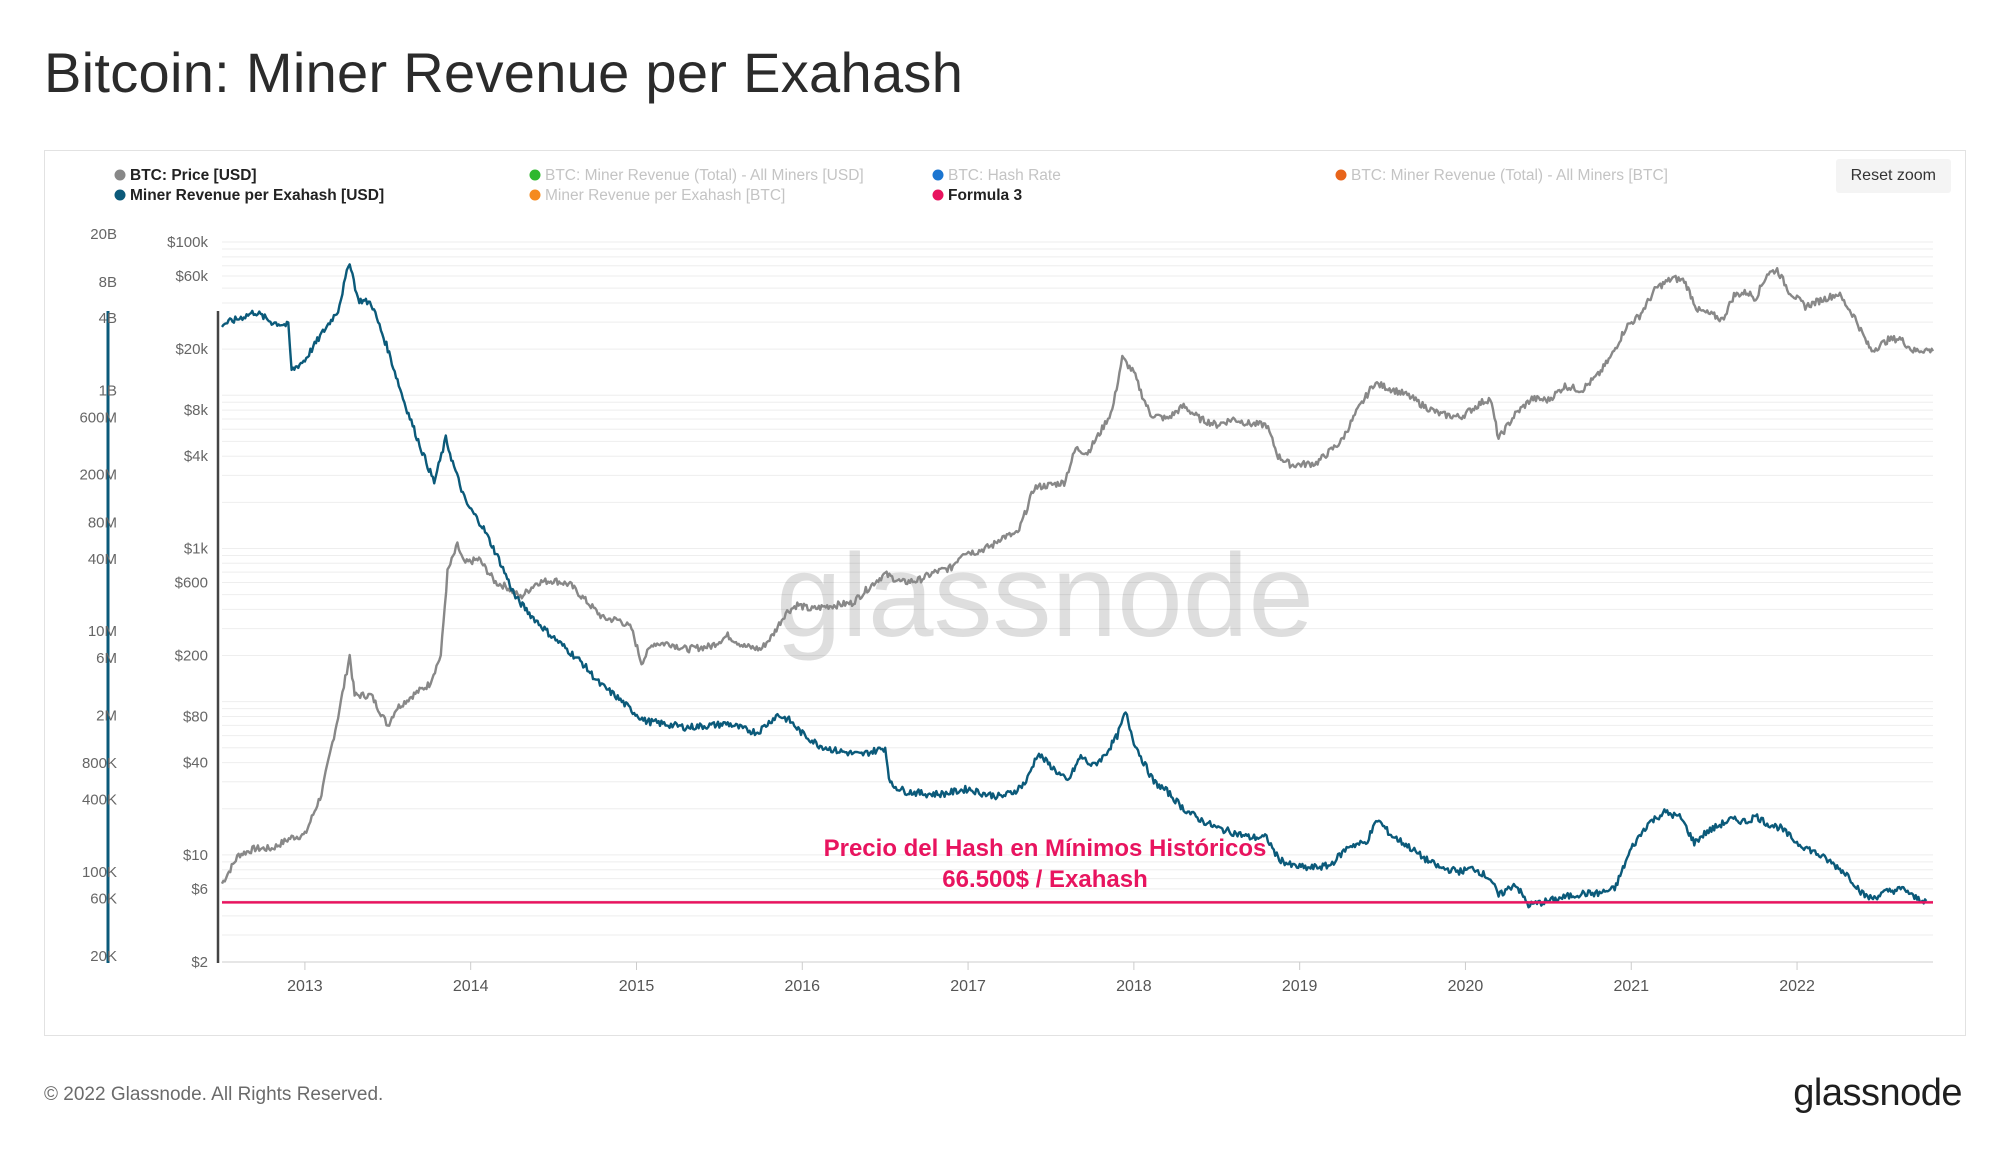 The width and height of the screenshot is (2000, 1152). Describe the element at coordinates (106, 715) in the screenshot. I see `y-tick-label: 2M` at that location.